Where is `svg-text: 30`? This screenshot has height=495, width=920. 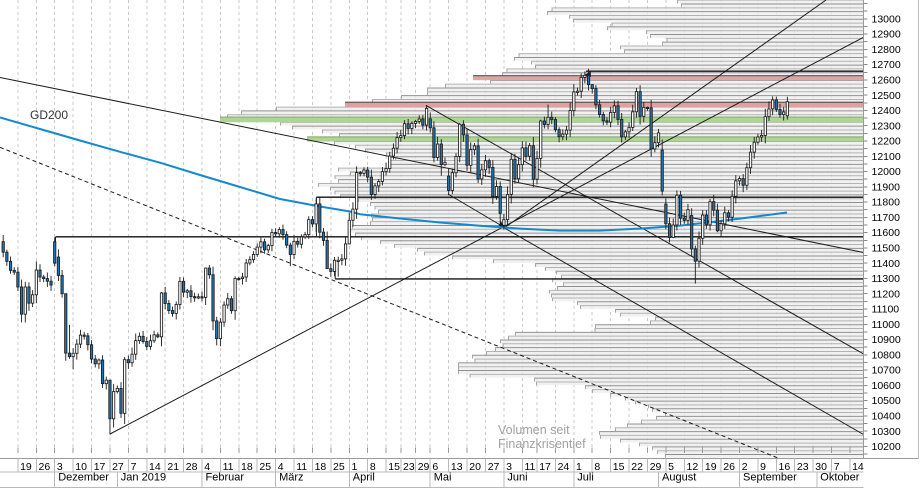
svg-text: 30 is located at coordinates (821, 467).